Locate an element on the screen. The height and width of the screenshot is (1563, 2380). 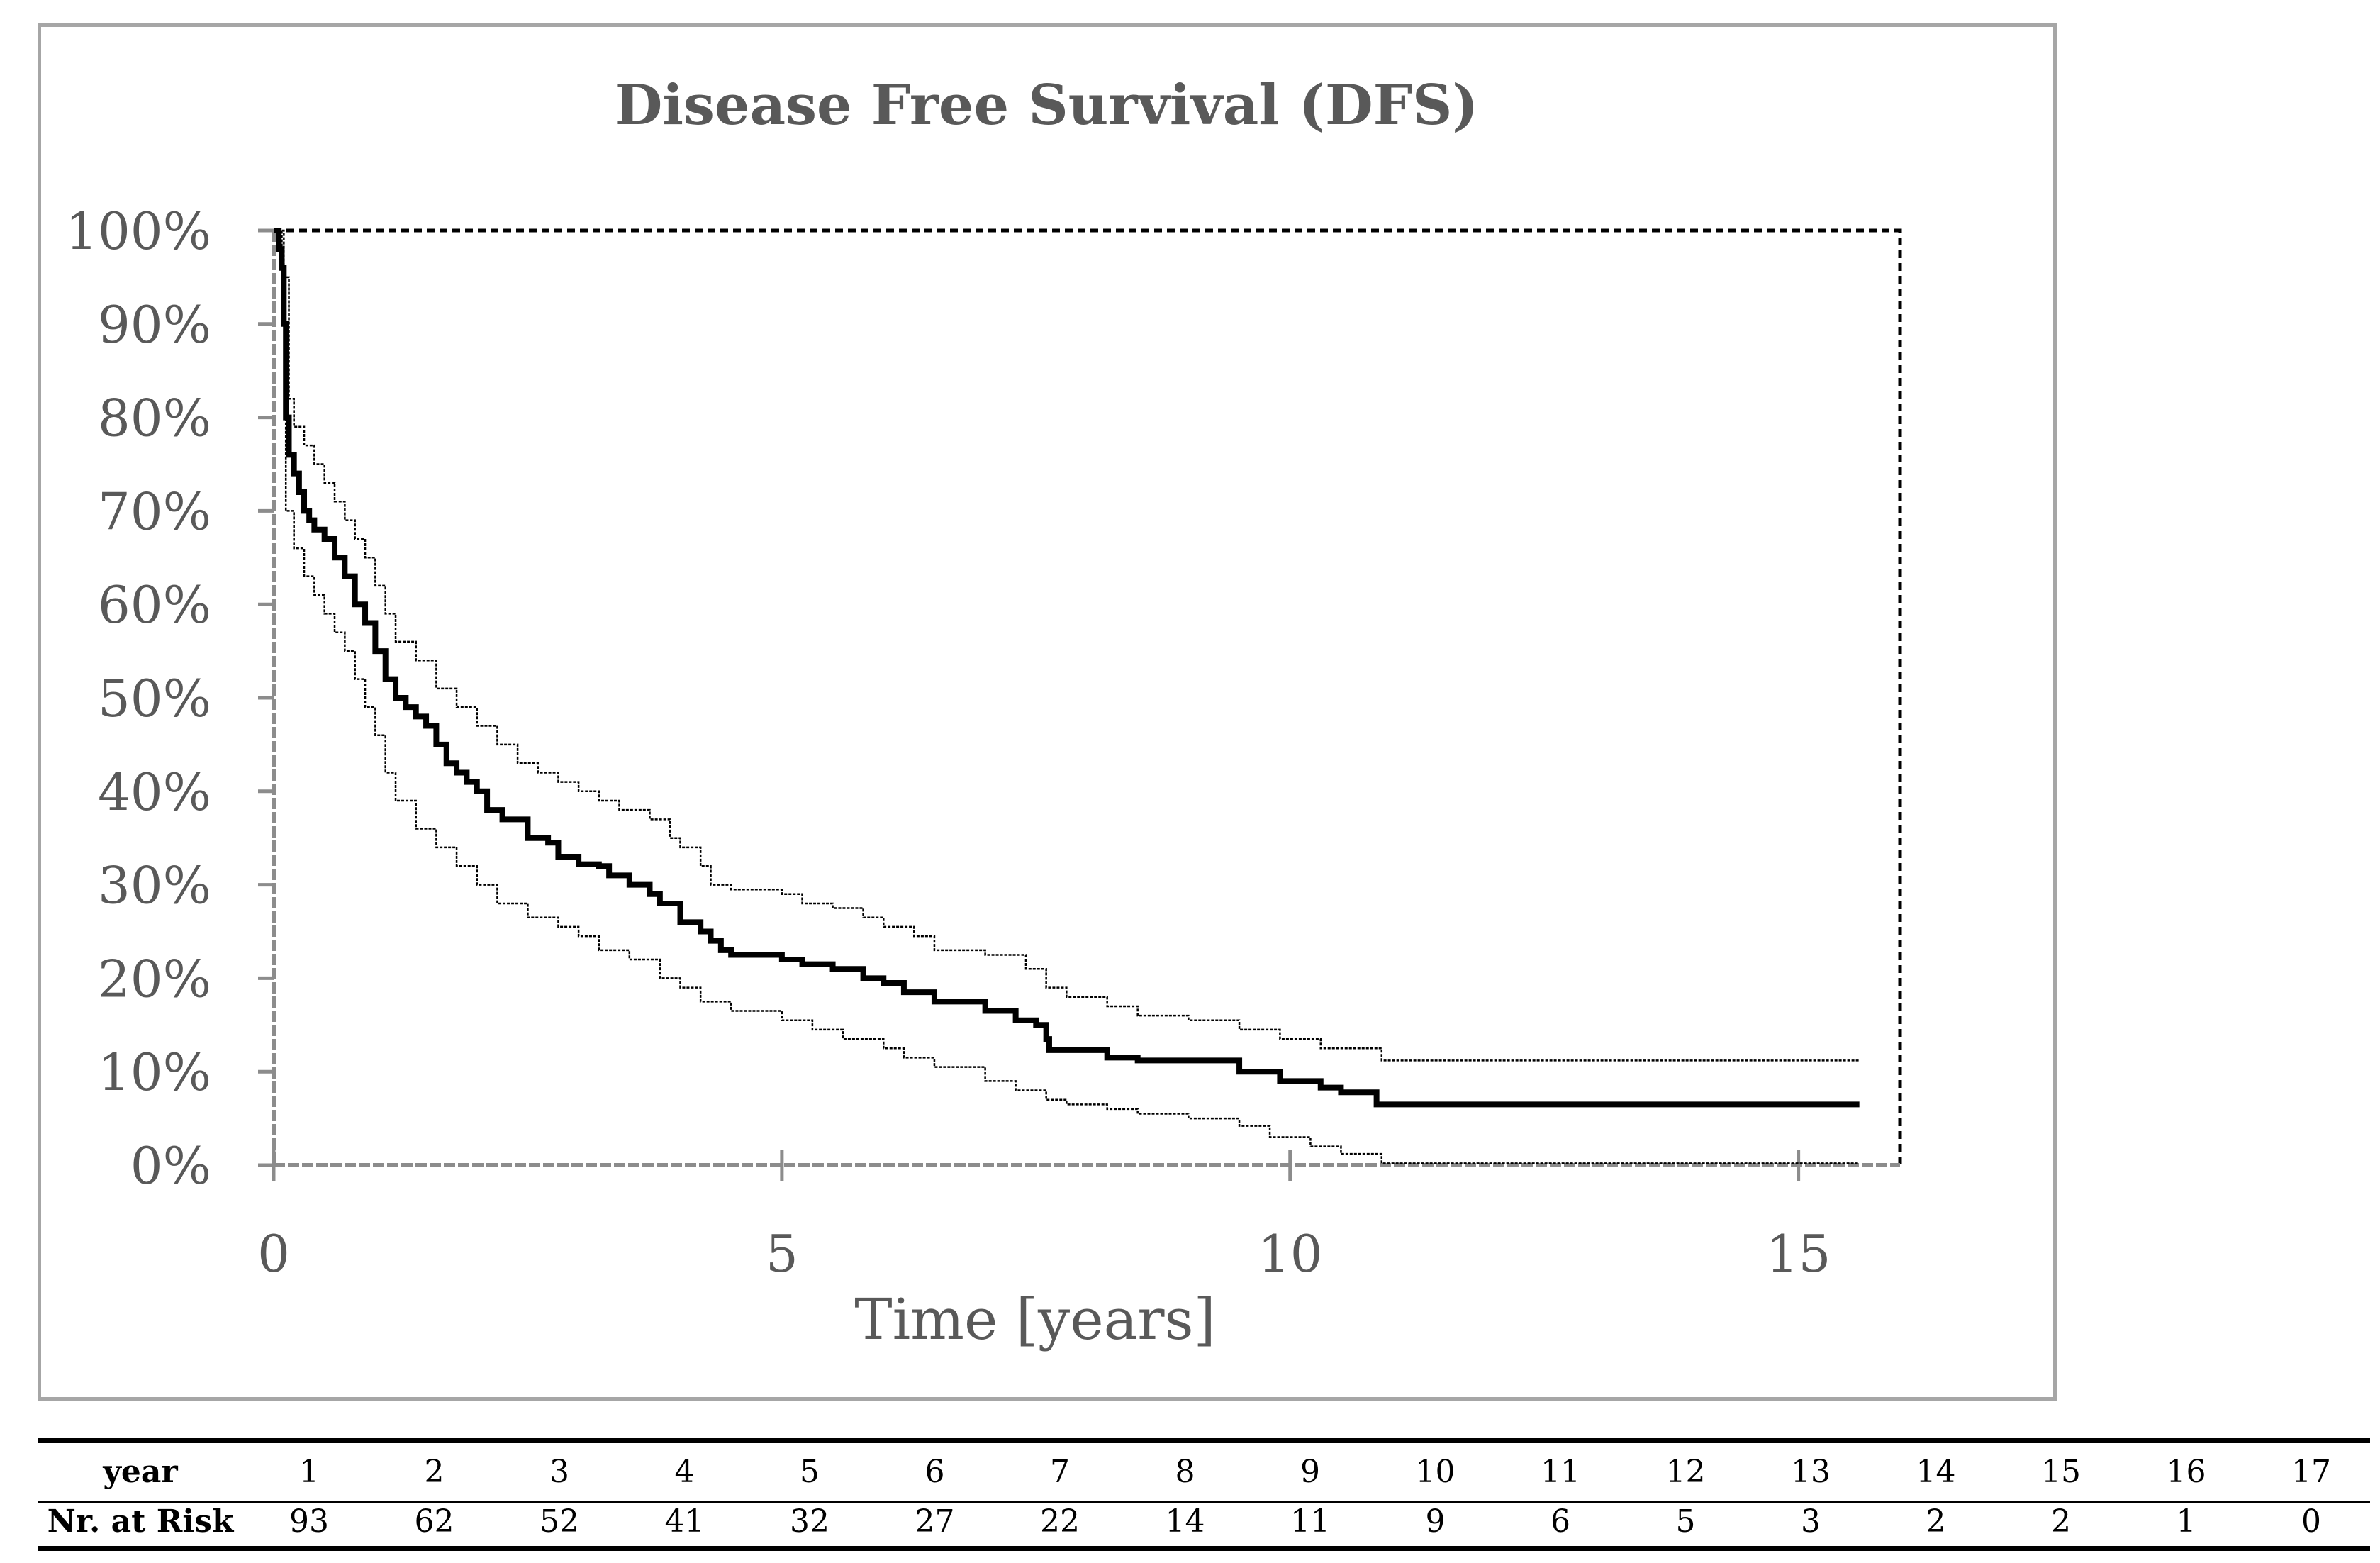
chart-title: Disease Free Survival (DFS) is located at coordinates (1046, 105).